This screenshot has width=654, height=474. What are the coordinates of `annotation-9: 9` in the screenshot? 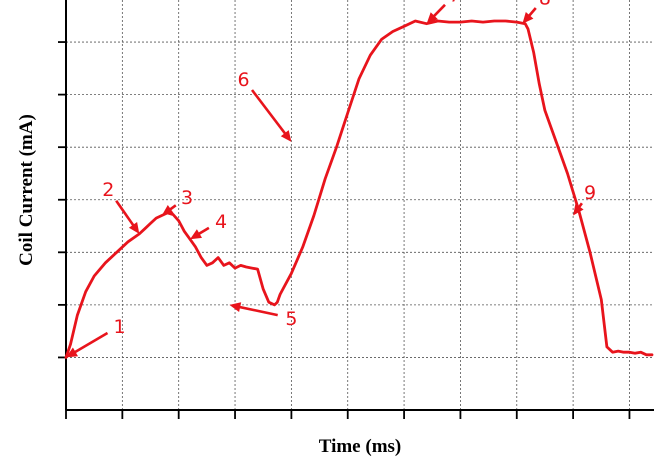 It's located at (584, 199).